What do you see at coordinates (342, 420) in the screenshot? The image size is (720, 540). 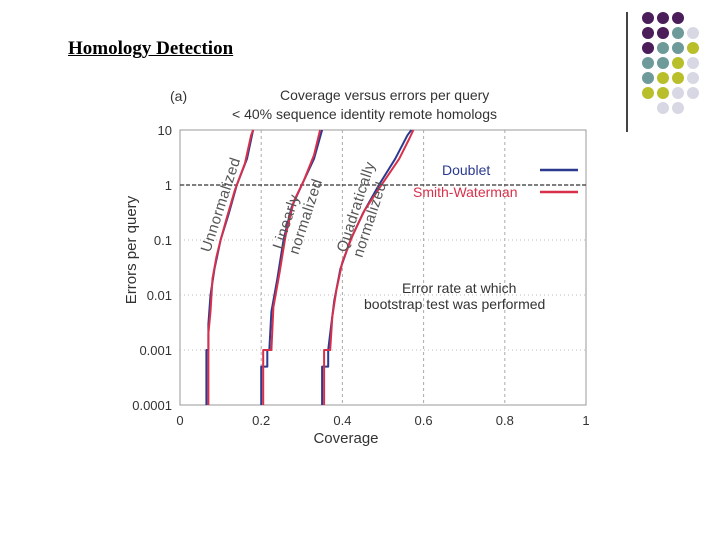 I see `x-tick-label: 0.4` at bounding box center [342, 420].